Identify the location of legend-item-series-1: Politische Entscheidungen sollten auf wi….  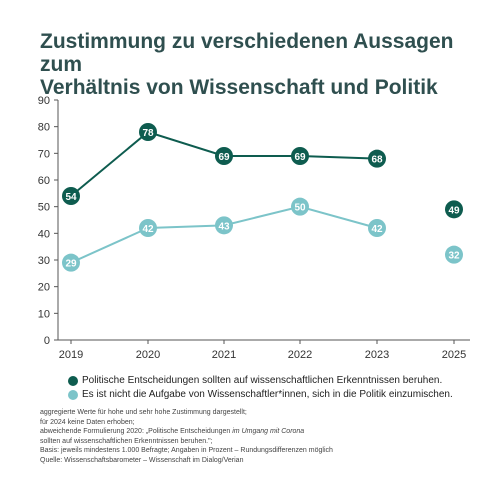
(278, 381).